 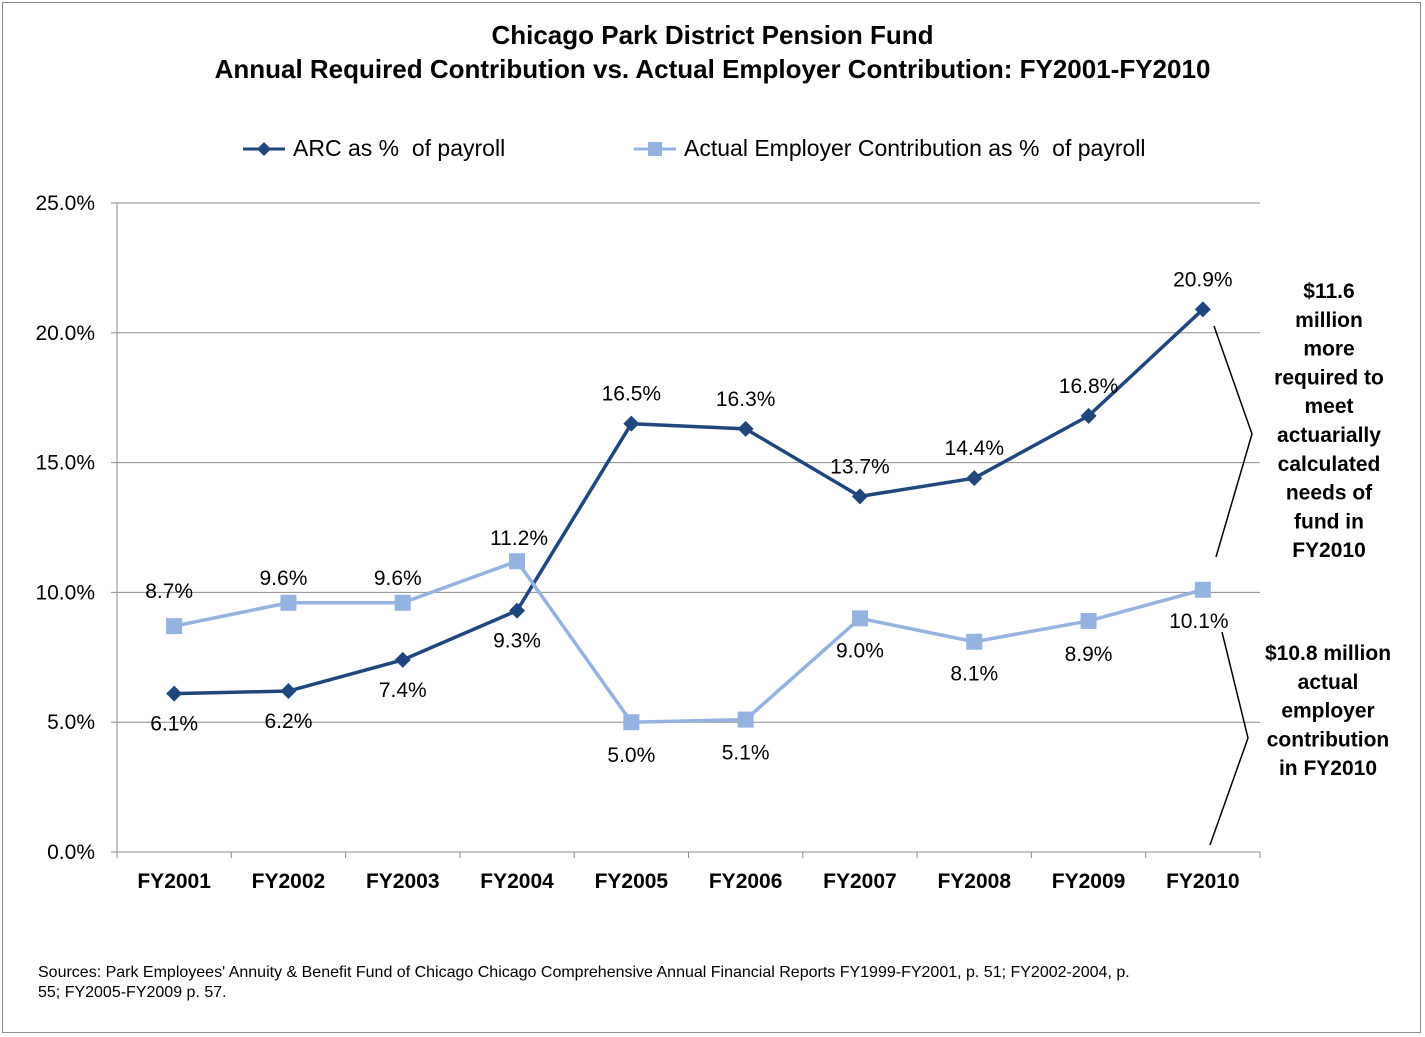 I want to click on x-tick-label: FY2001, so click(x=174, y=881).